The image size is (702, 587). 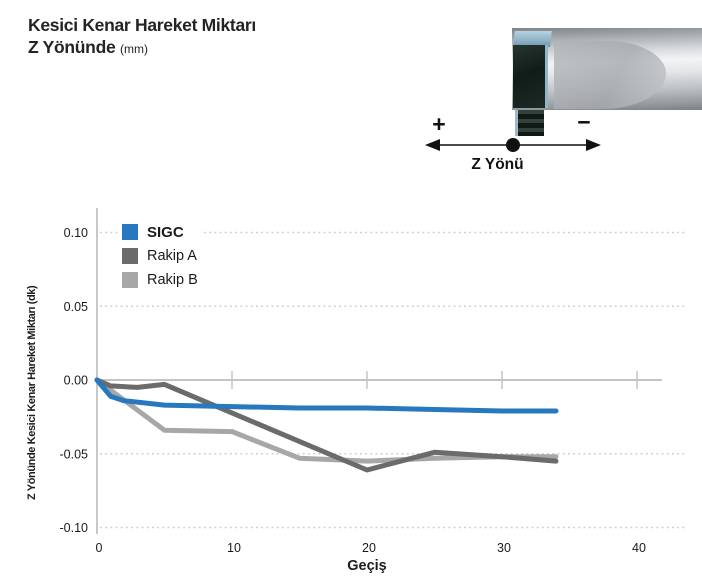 What do you see at coordinates (529, 123) in the screenshot?
I see `cutting-insert-lower` at bounding box center [529, 123].